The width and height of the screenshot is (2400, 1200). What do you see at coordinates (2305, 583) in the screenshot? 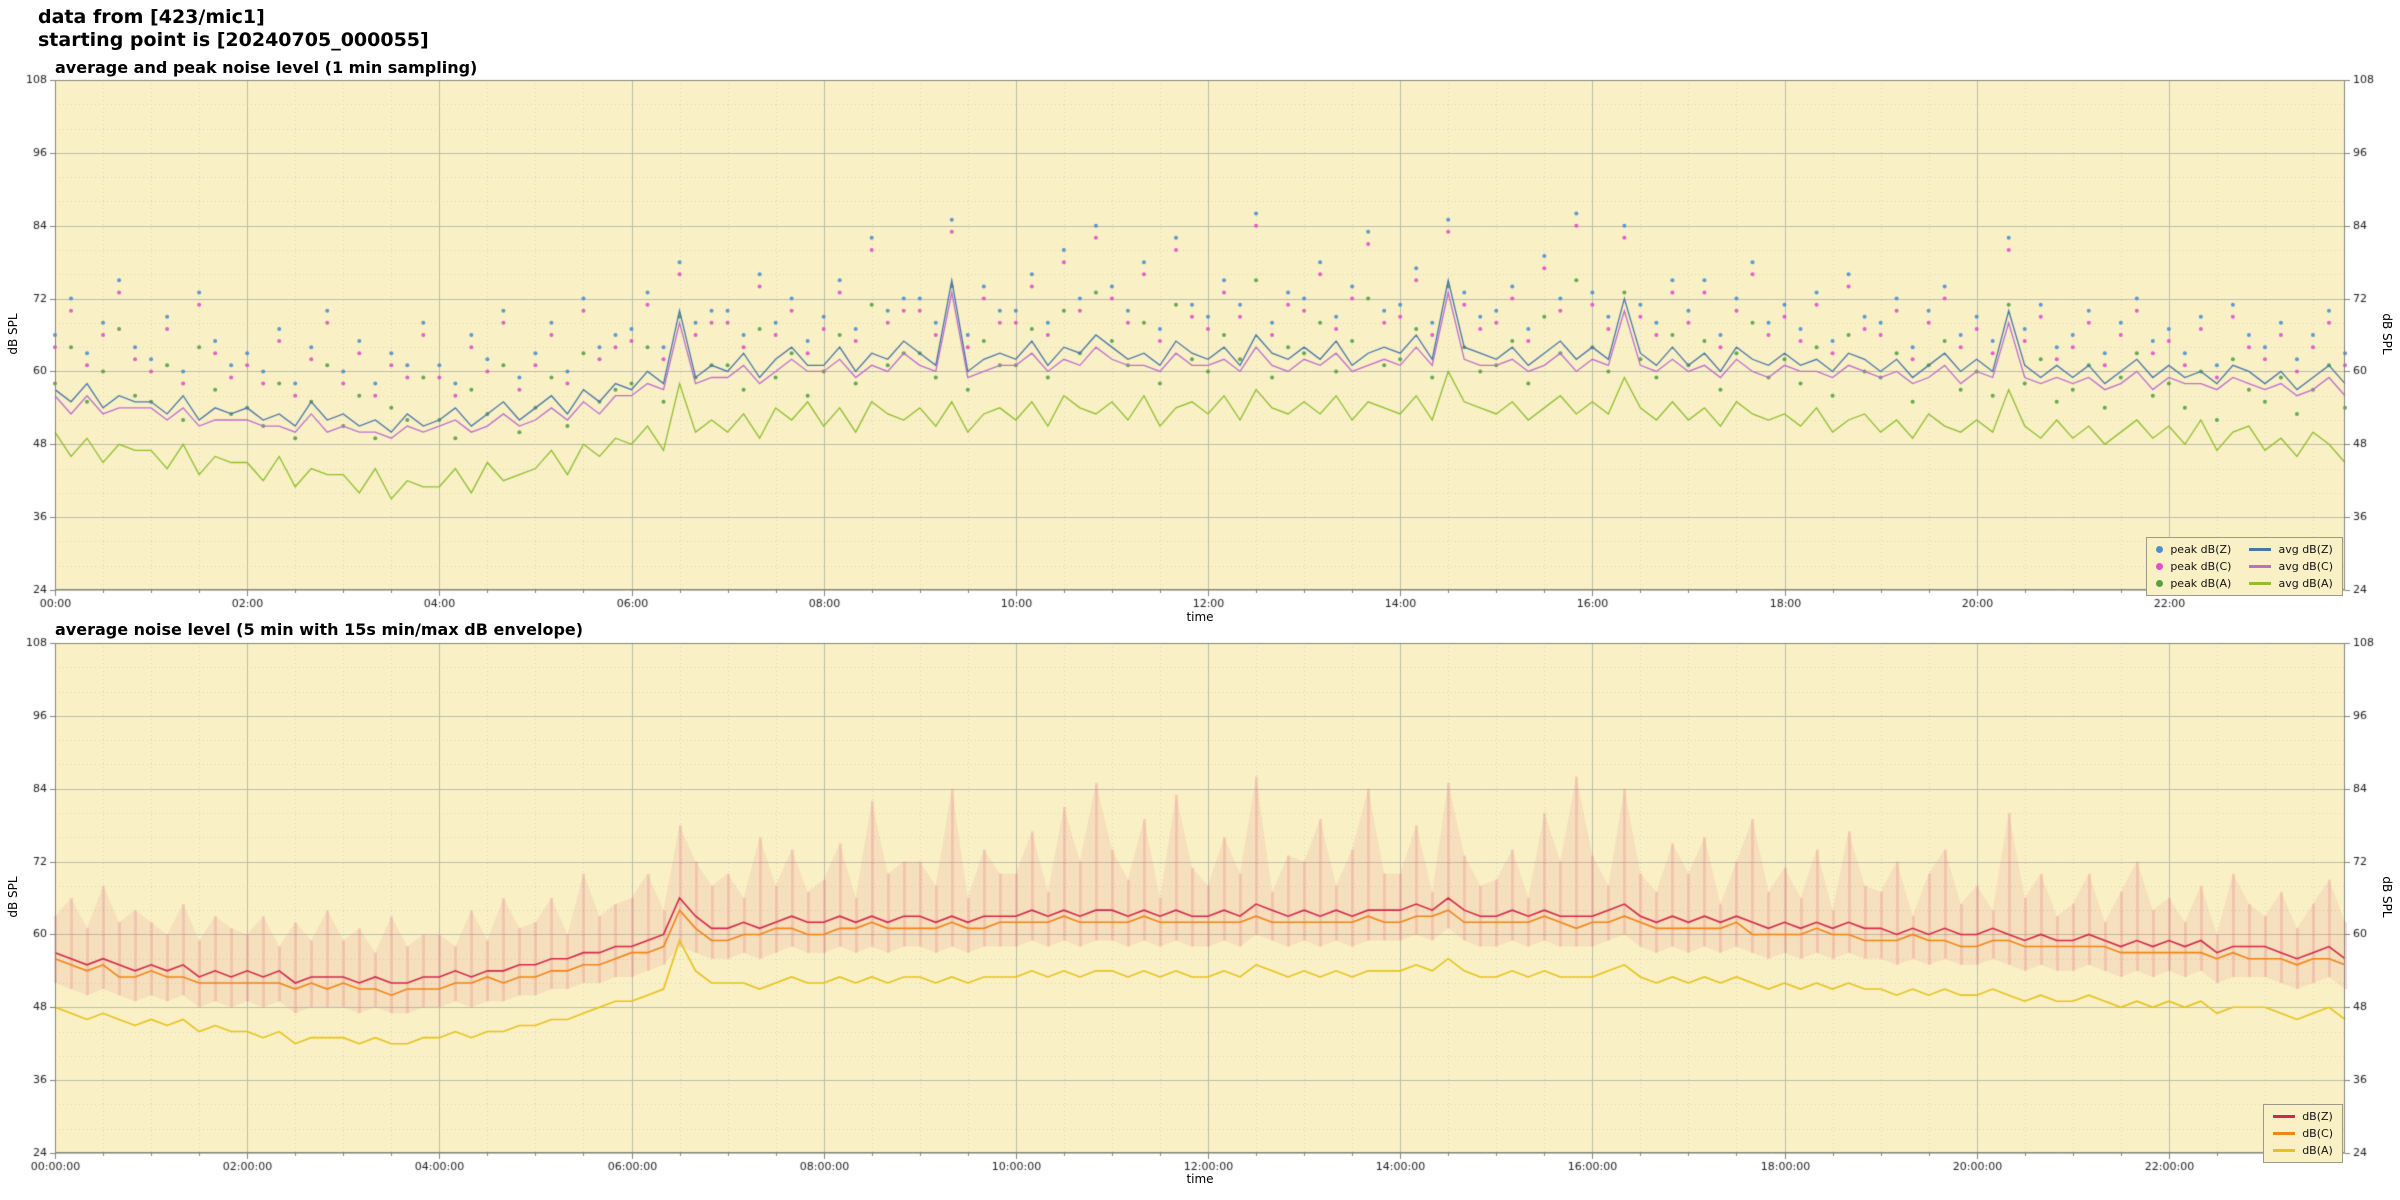
I see `legend-label: avg dB(A)` at bounding box center [2305, 583].